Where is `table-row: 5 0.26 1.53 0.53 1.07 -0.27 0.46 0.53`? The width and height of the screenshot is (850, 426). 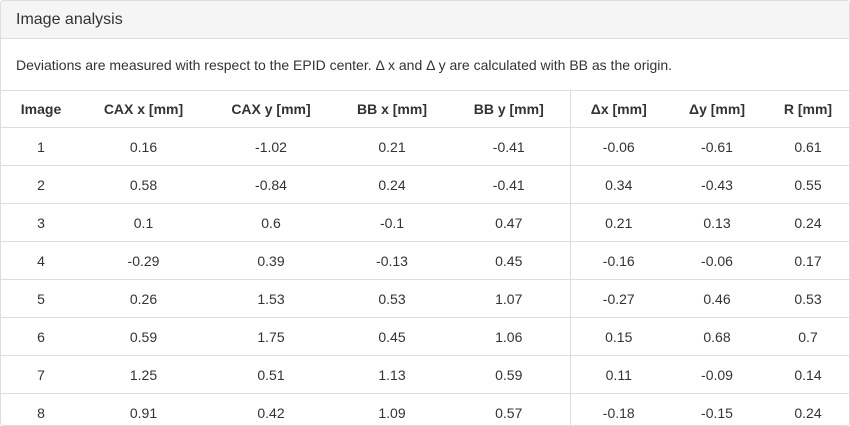
table-row: 5 0.26 1.53 0.53 1.07 -0.27 0.46 0.53 is located at coordinates (425, 298).